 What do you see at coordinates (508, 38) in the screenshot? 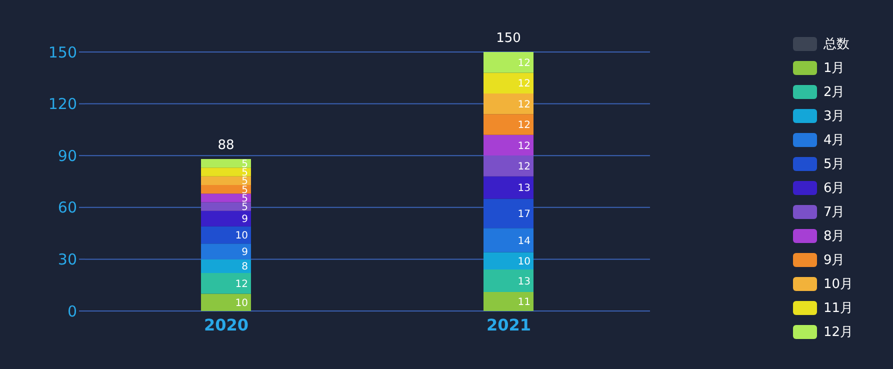
I see `total-label: 150` at bounding box center [508, 38].